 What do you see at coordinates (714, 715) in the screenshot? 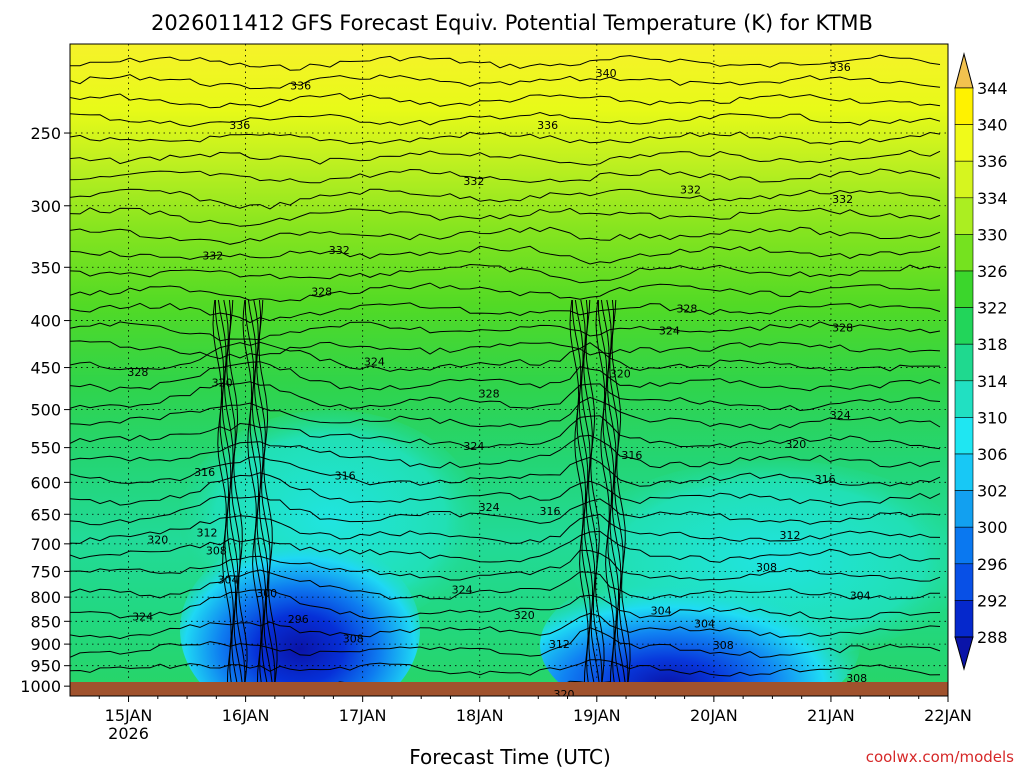
I see `x-tick-label: 20JAN` at bounding box center [714, 715].